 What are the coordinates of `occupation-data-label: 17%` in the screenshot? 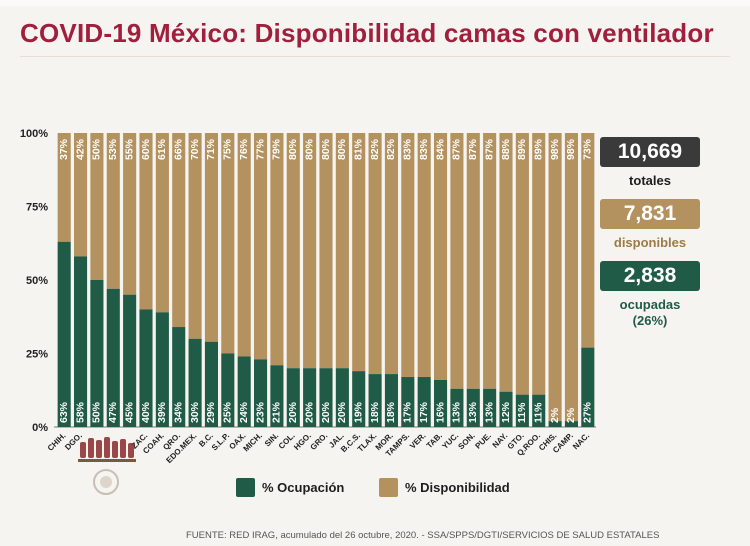 It's located at (424, 412).